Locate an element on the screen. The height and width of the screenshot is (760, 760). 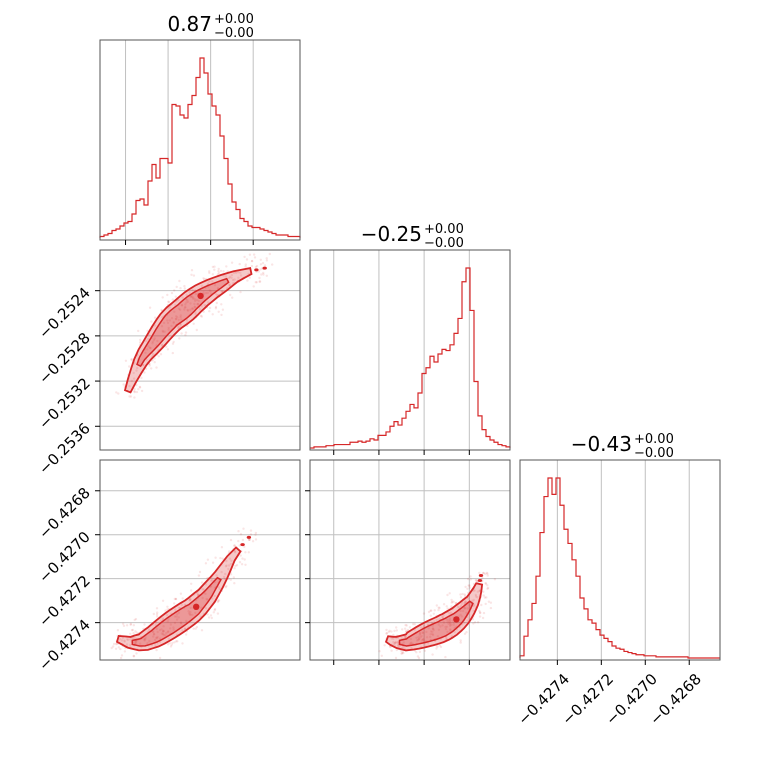
panel-2-1-density-contour-inner is located at coordinates (436, 623).